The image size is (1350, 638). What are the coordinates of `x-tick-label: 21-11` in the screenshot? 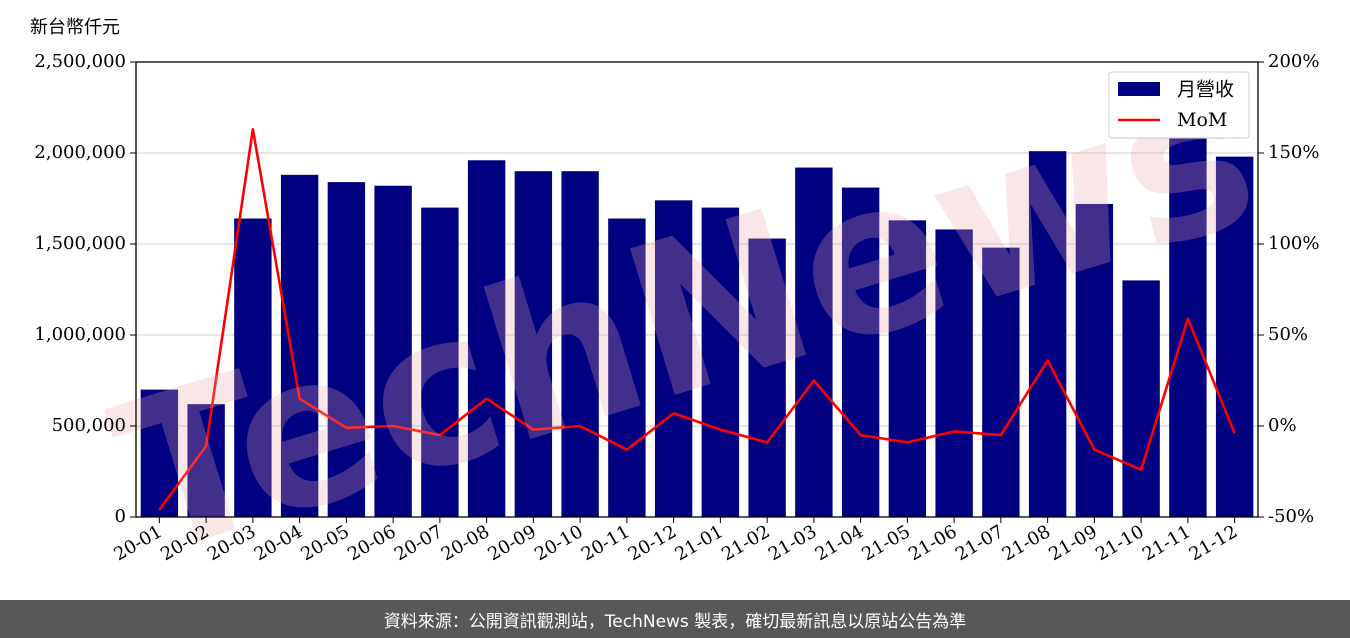 It's located at (1166, 543).